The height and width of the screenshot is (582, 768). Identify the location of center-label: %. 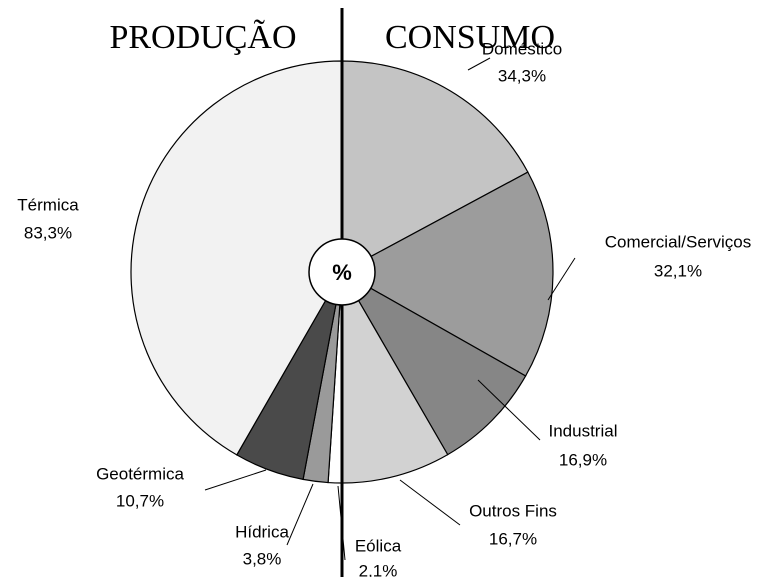
(342, 272).